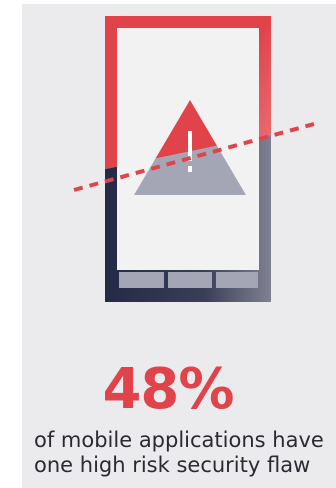 The image size is (336, 488). What do you see at coordinates (188, 280) in the screenshot?
I see `phone-buttons` at bounding box center [188, 280].